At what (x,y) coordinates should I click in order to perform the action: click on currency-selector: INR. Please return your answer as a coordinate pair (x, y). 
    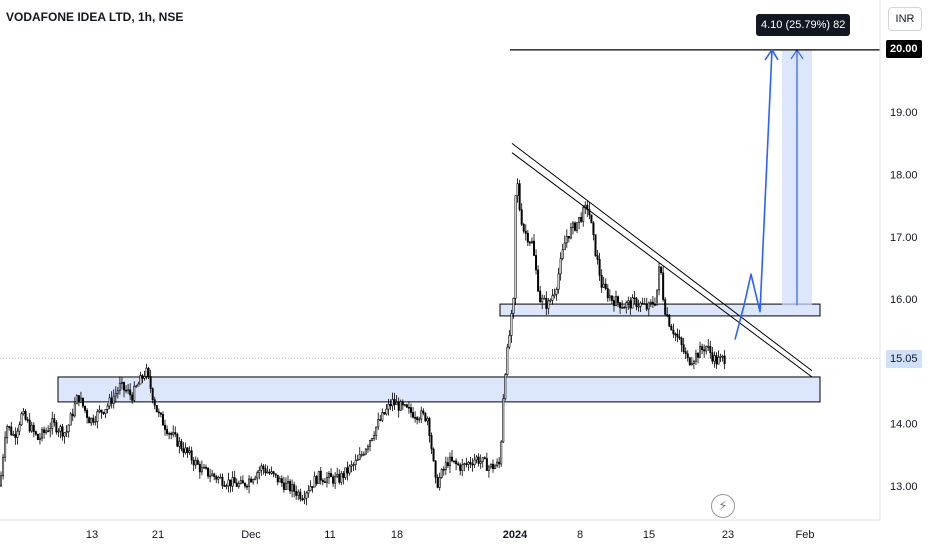
    Looking at the image, I should click on (905, 19).